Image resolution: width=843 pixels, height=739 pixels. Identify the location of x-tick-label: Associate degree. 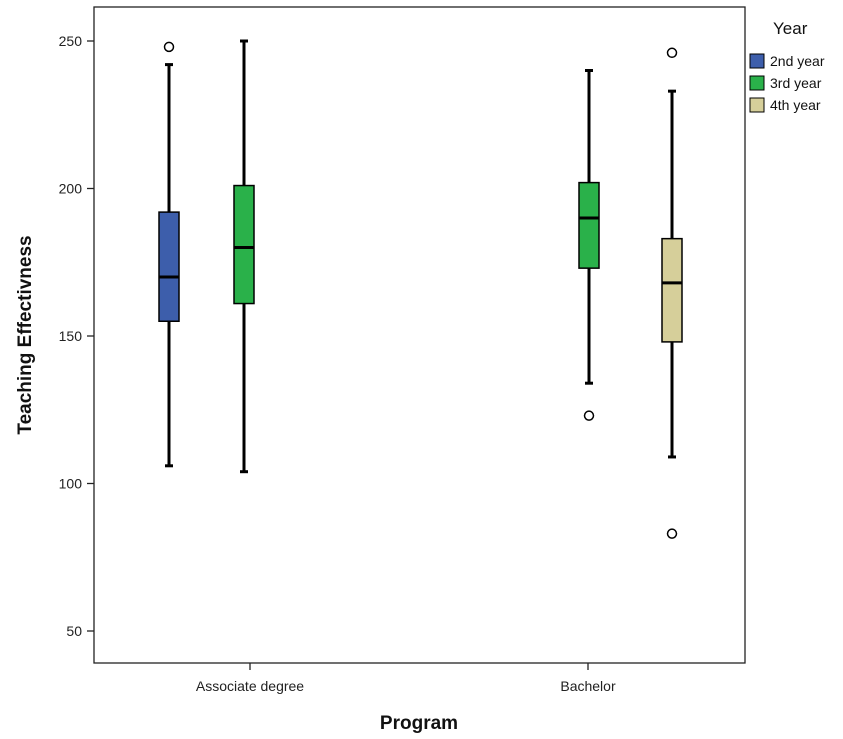
(250, 686).